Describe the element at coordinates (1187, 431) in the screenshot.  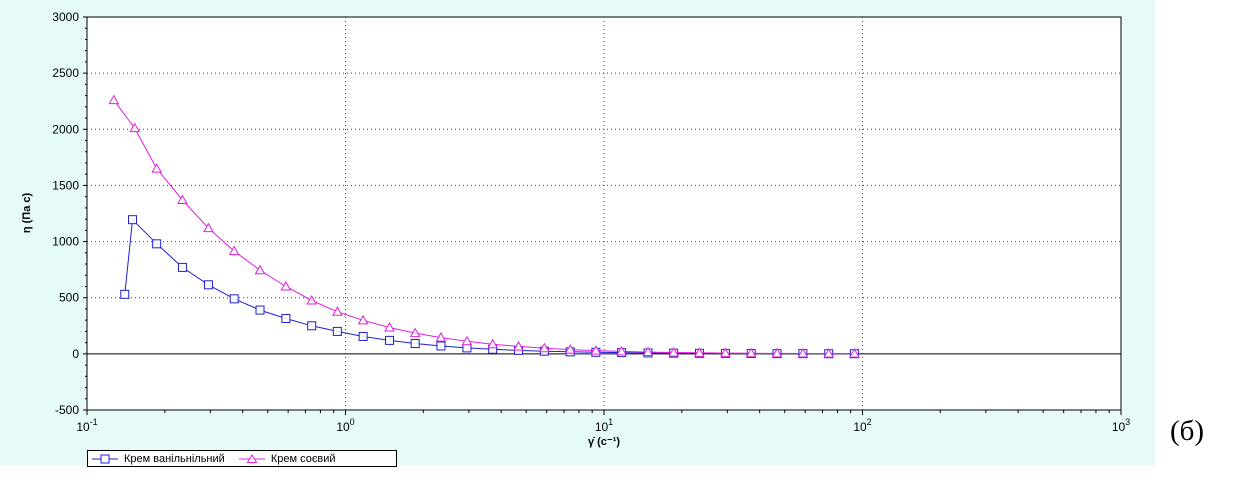
I see `panel-label: (б)` at that location.